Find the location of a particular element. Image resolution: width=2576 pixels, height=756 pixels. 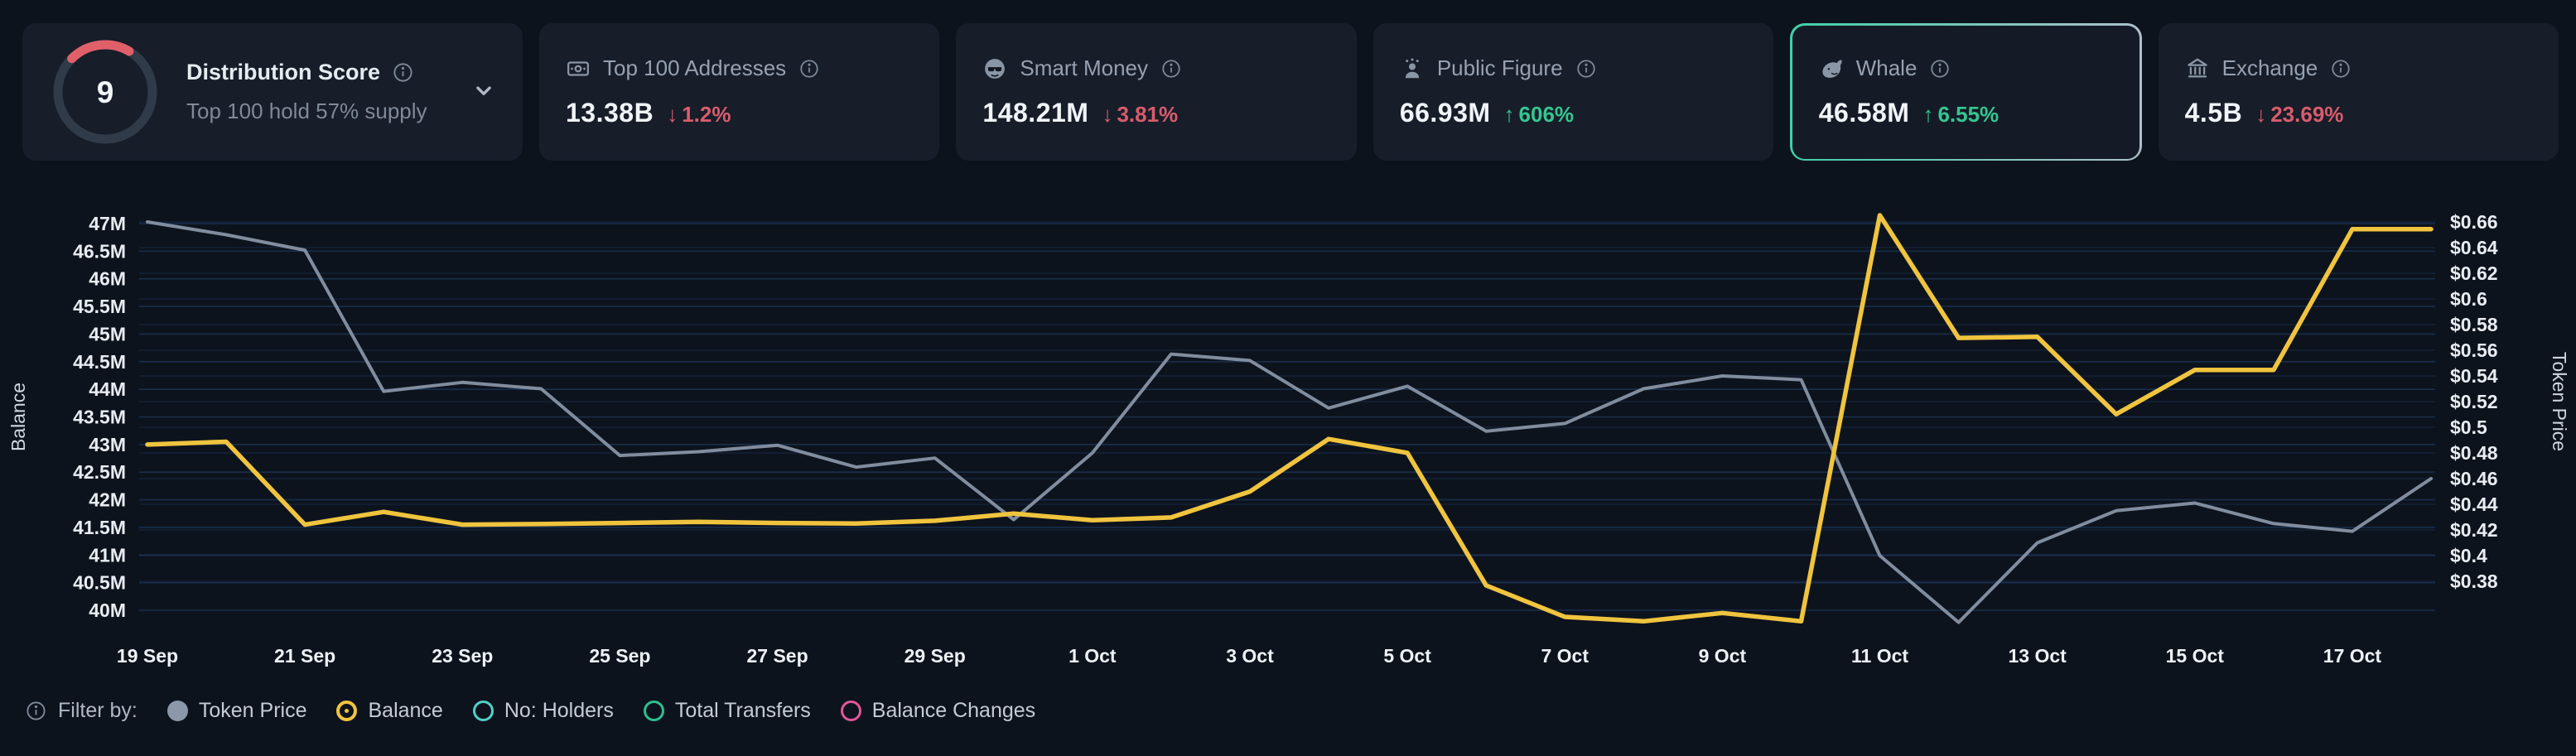

svg-text: $0.6 is located at coordinates (2468, 299).